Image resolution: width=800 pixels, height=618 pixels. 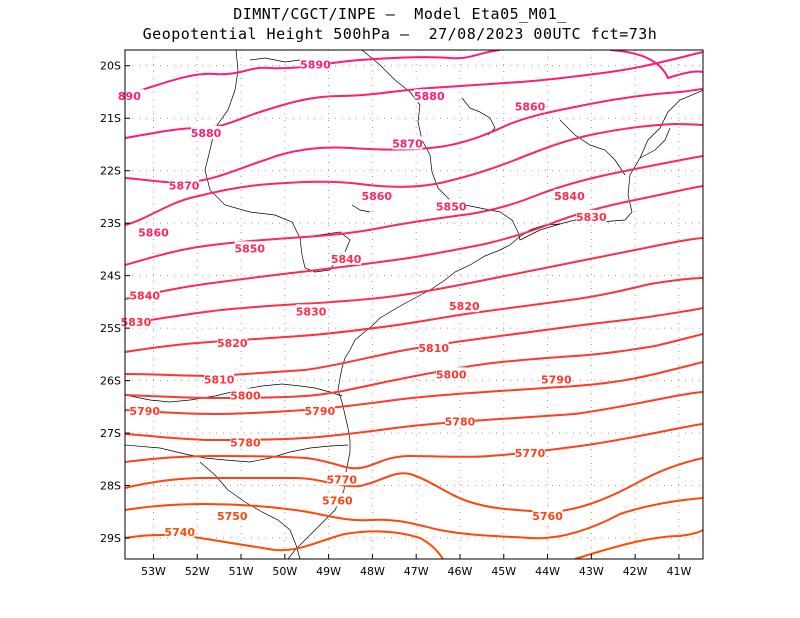 I want to click on lat-tick-label: 21S, so click(x=110, y=118).